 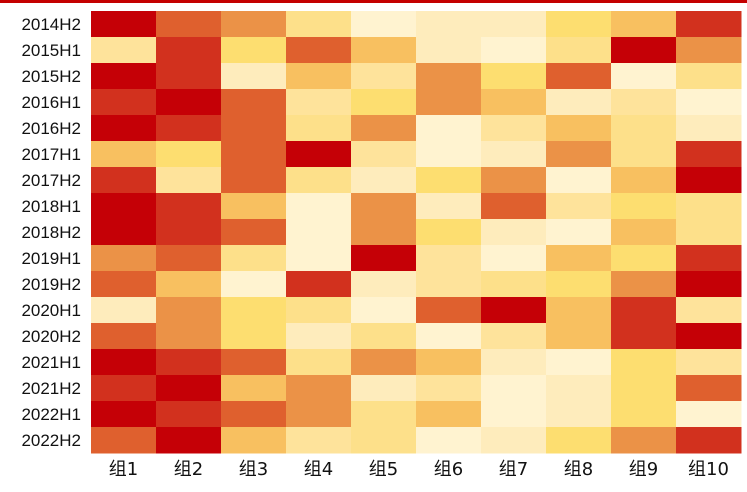 I want to click on column-label: 组3, so click(x=253, y=469).